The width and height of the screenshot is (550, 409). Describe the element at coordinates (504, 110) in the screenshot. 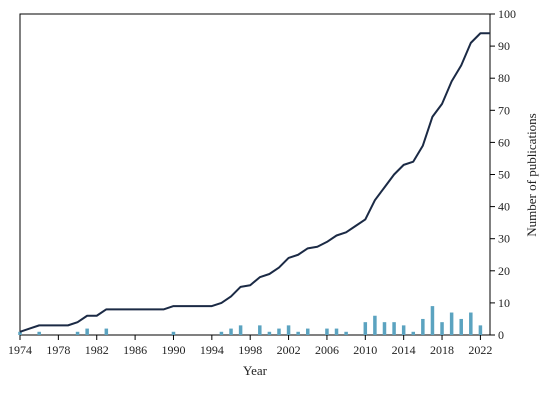

I see `y-tick-label: 70` at that location.